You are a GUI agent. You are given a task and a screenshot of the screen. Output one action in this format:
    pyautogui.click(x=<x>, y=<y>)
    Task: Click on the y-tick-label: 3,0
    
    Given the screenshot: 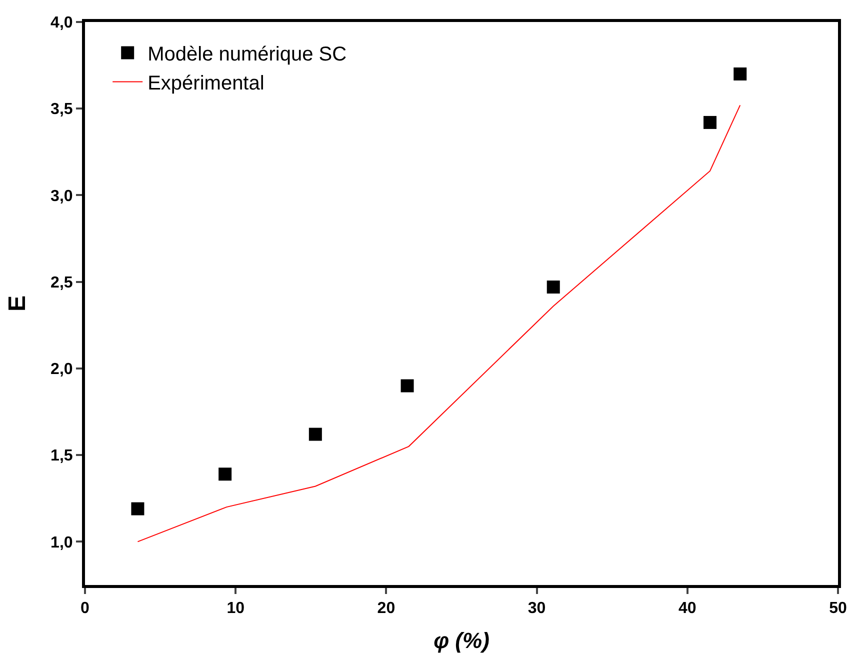 What is the action you would take?
    pyautogui.click(x=61, y=196)
    